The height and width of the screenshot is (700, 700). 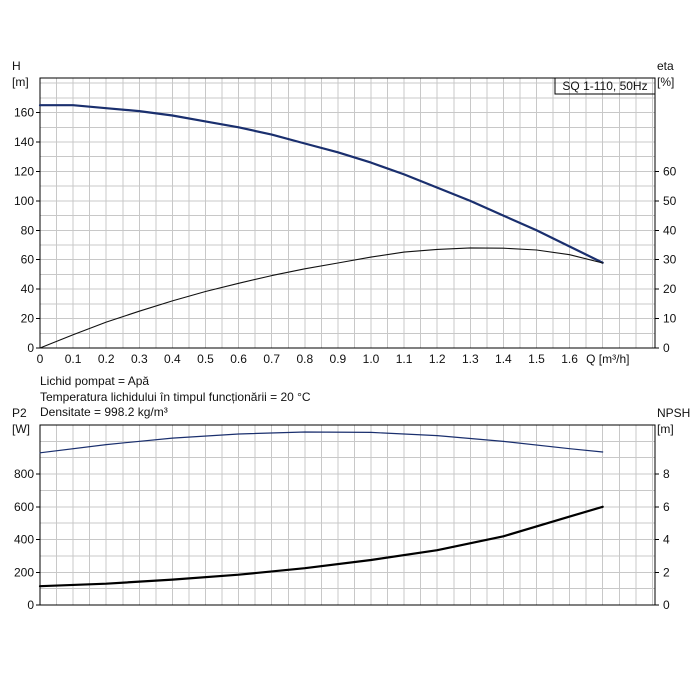 I want to click on title-box, so click(x=605, y=86).